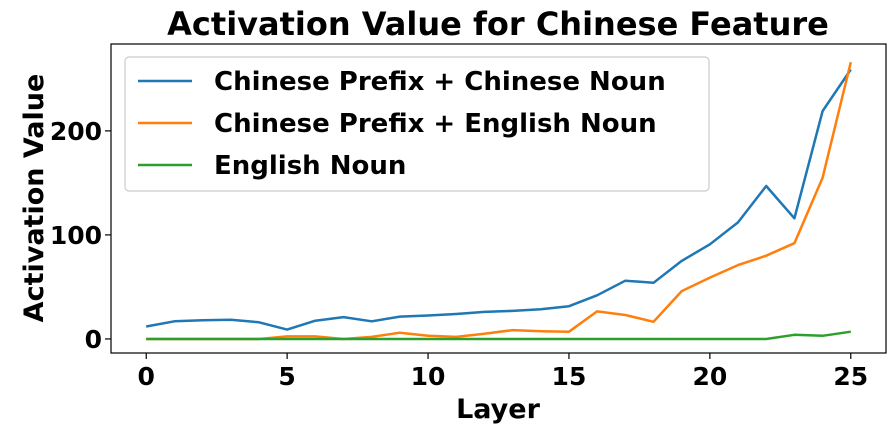  I want to click on x-tick-label: 5, so click(286, 376).